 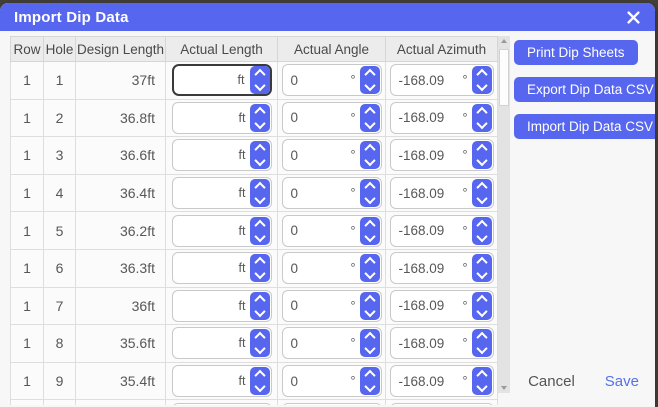 What do you see at coordinates (633, 17) in the screenshot?
I see `close-icon` at bounding box center [633, 17].